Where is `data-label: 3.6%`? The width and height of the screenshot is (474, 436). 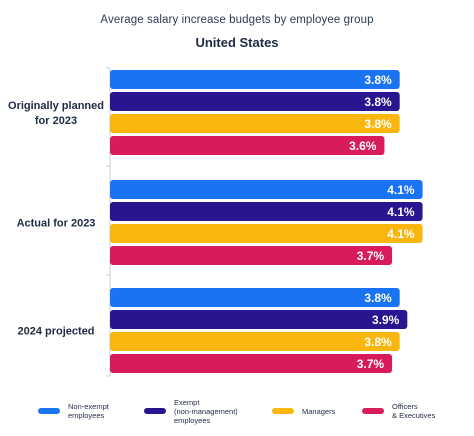
data-label: 3.6% is located at coordinates (363, 146).